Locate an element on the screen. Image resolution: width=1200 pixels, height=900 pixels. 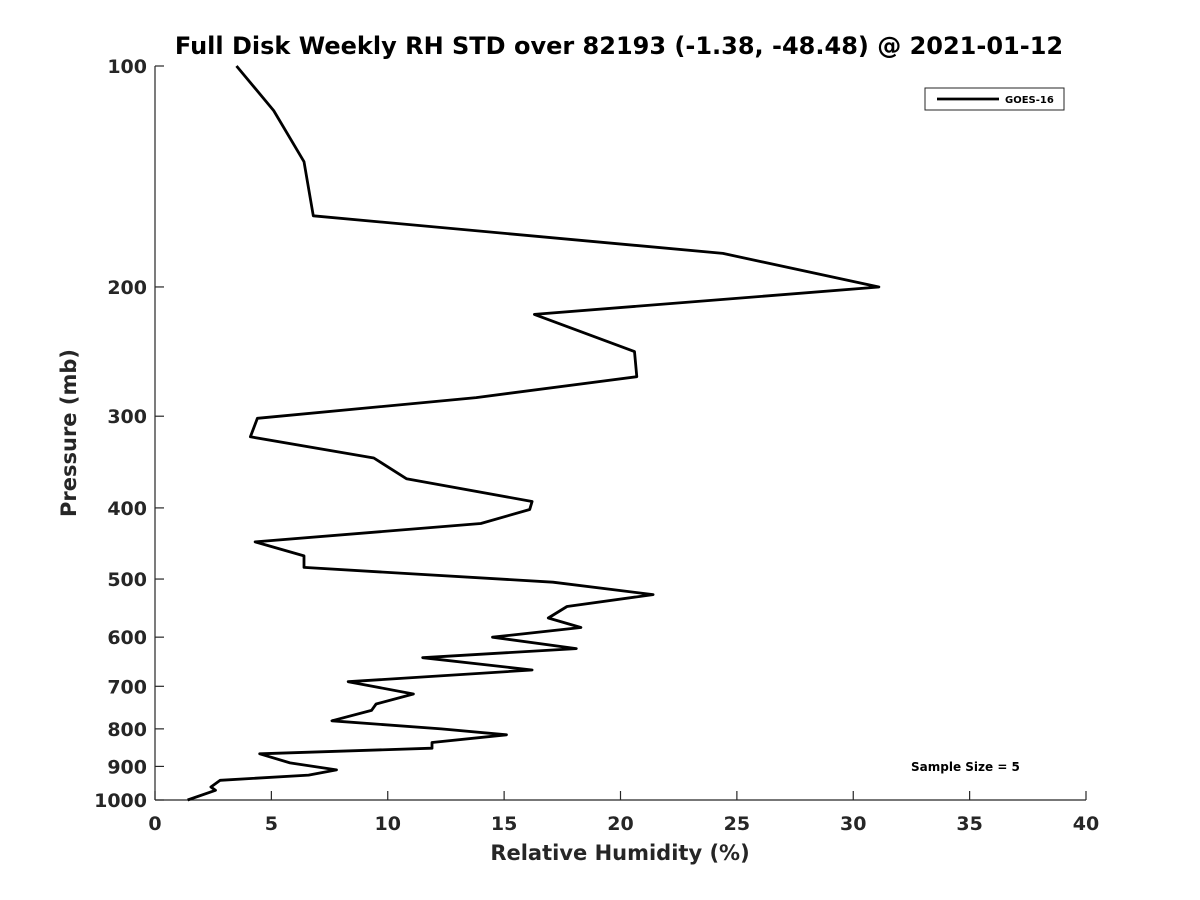
y-tick-label: 1000 is located at coordinates (120, 801).